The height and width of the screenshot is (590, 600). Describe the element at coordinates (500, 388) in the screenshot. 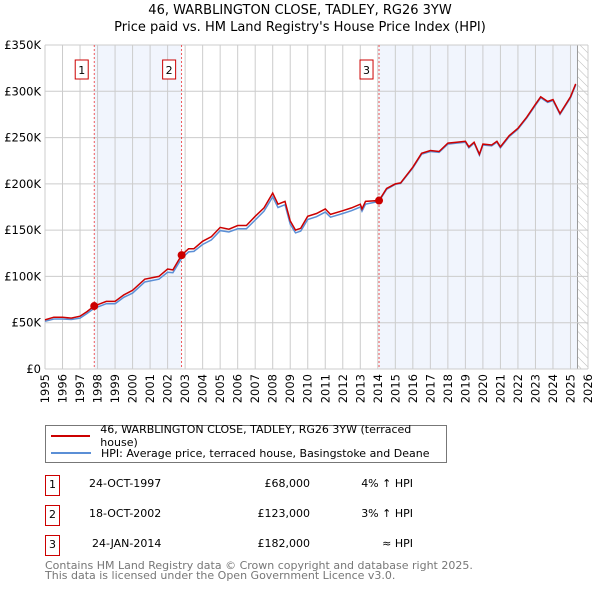

I see `x-tick-label: 2021` at that location.